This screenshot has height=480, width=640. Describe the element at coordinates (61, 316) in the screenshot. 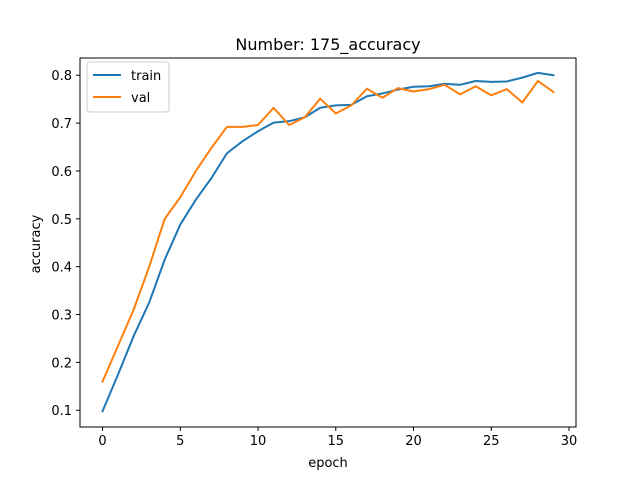

I see `y-tick-label: 0.3` at that location.